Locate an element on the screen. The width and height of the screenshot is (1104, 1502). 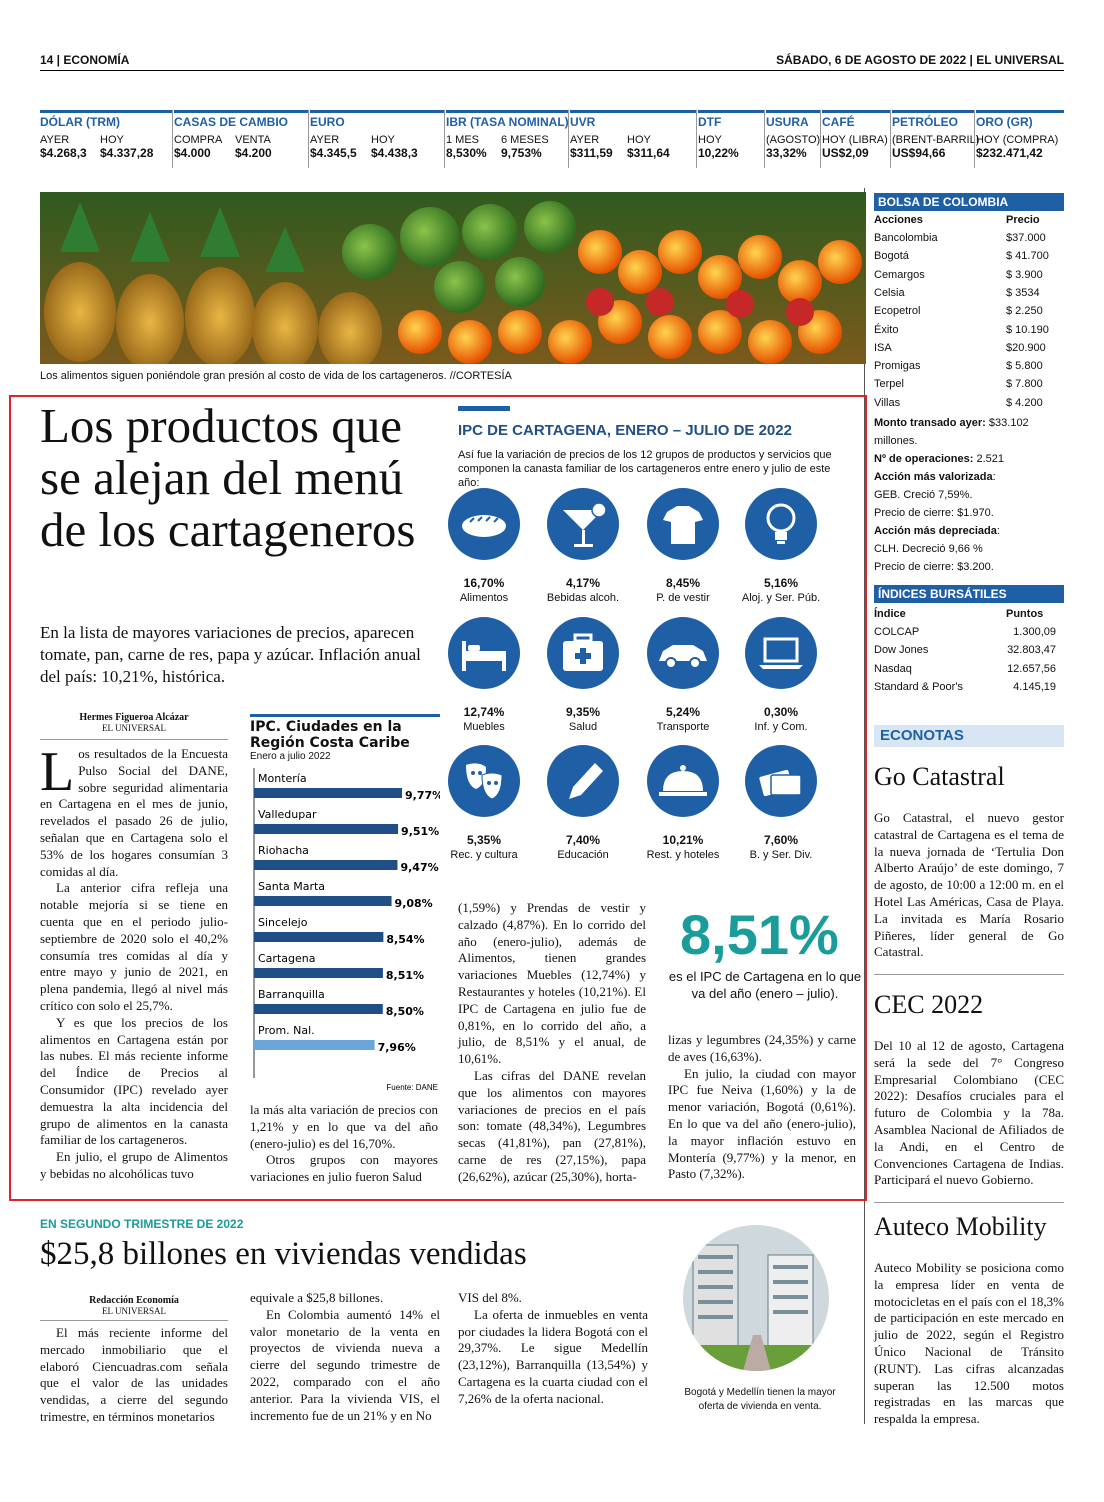
market-values: $4.000 $4.200 is located at coordinates (241, 153).